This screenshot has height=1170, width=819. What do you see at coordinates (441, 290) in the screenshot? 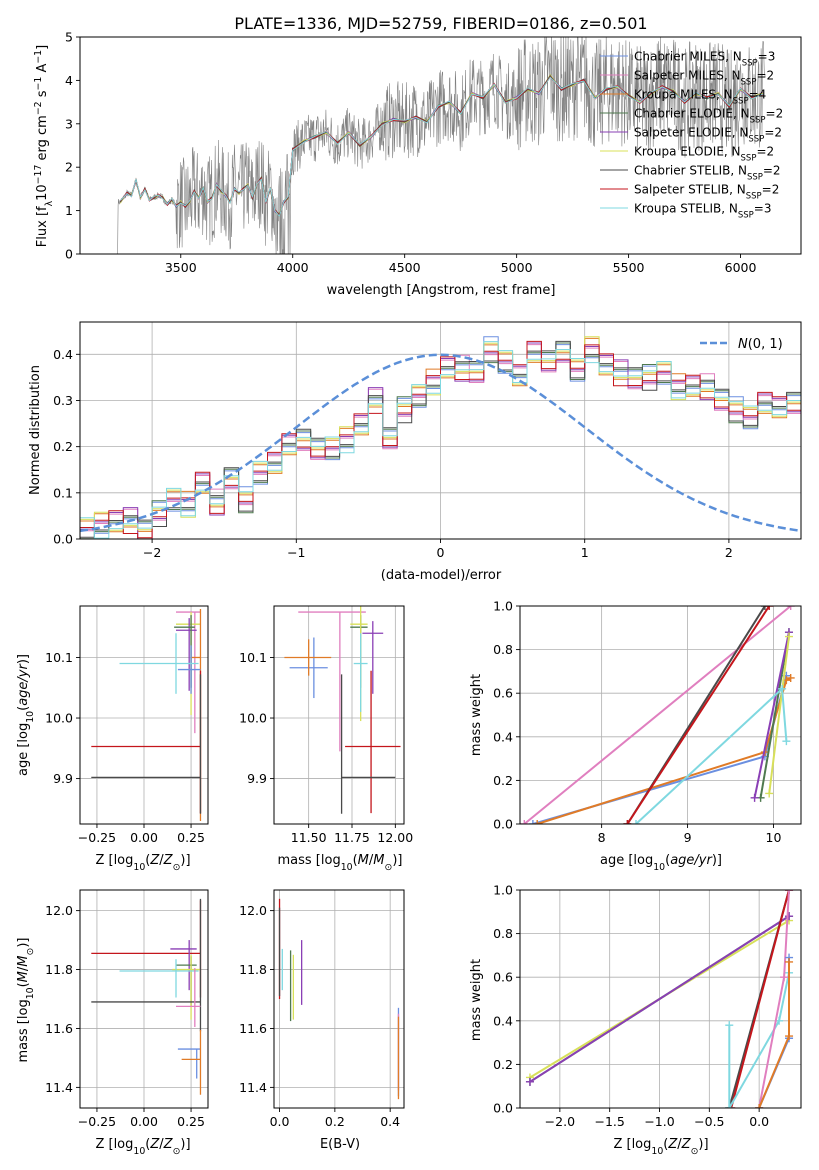
I see `label-part: wavelength [Angstrom, rest frame]` at bounding box center [441, 290].